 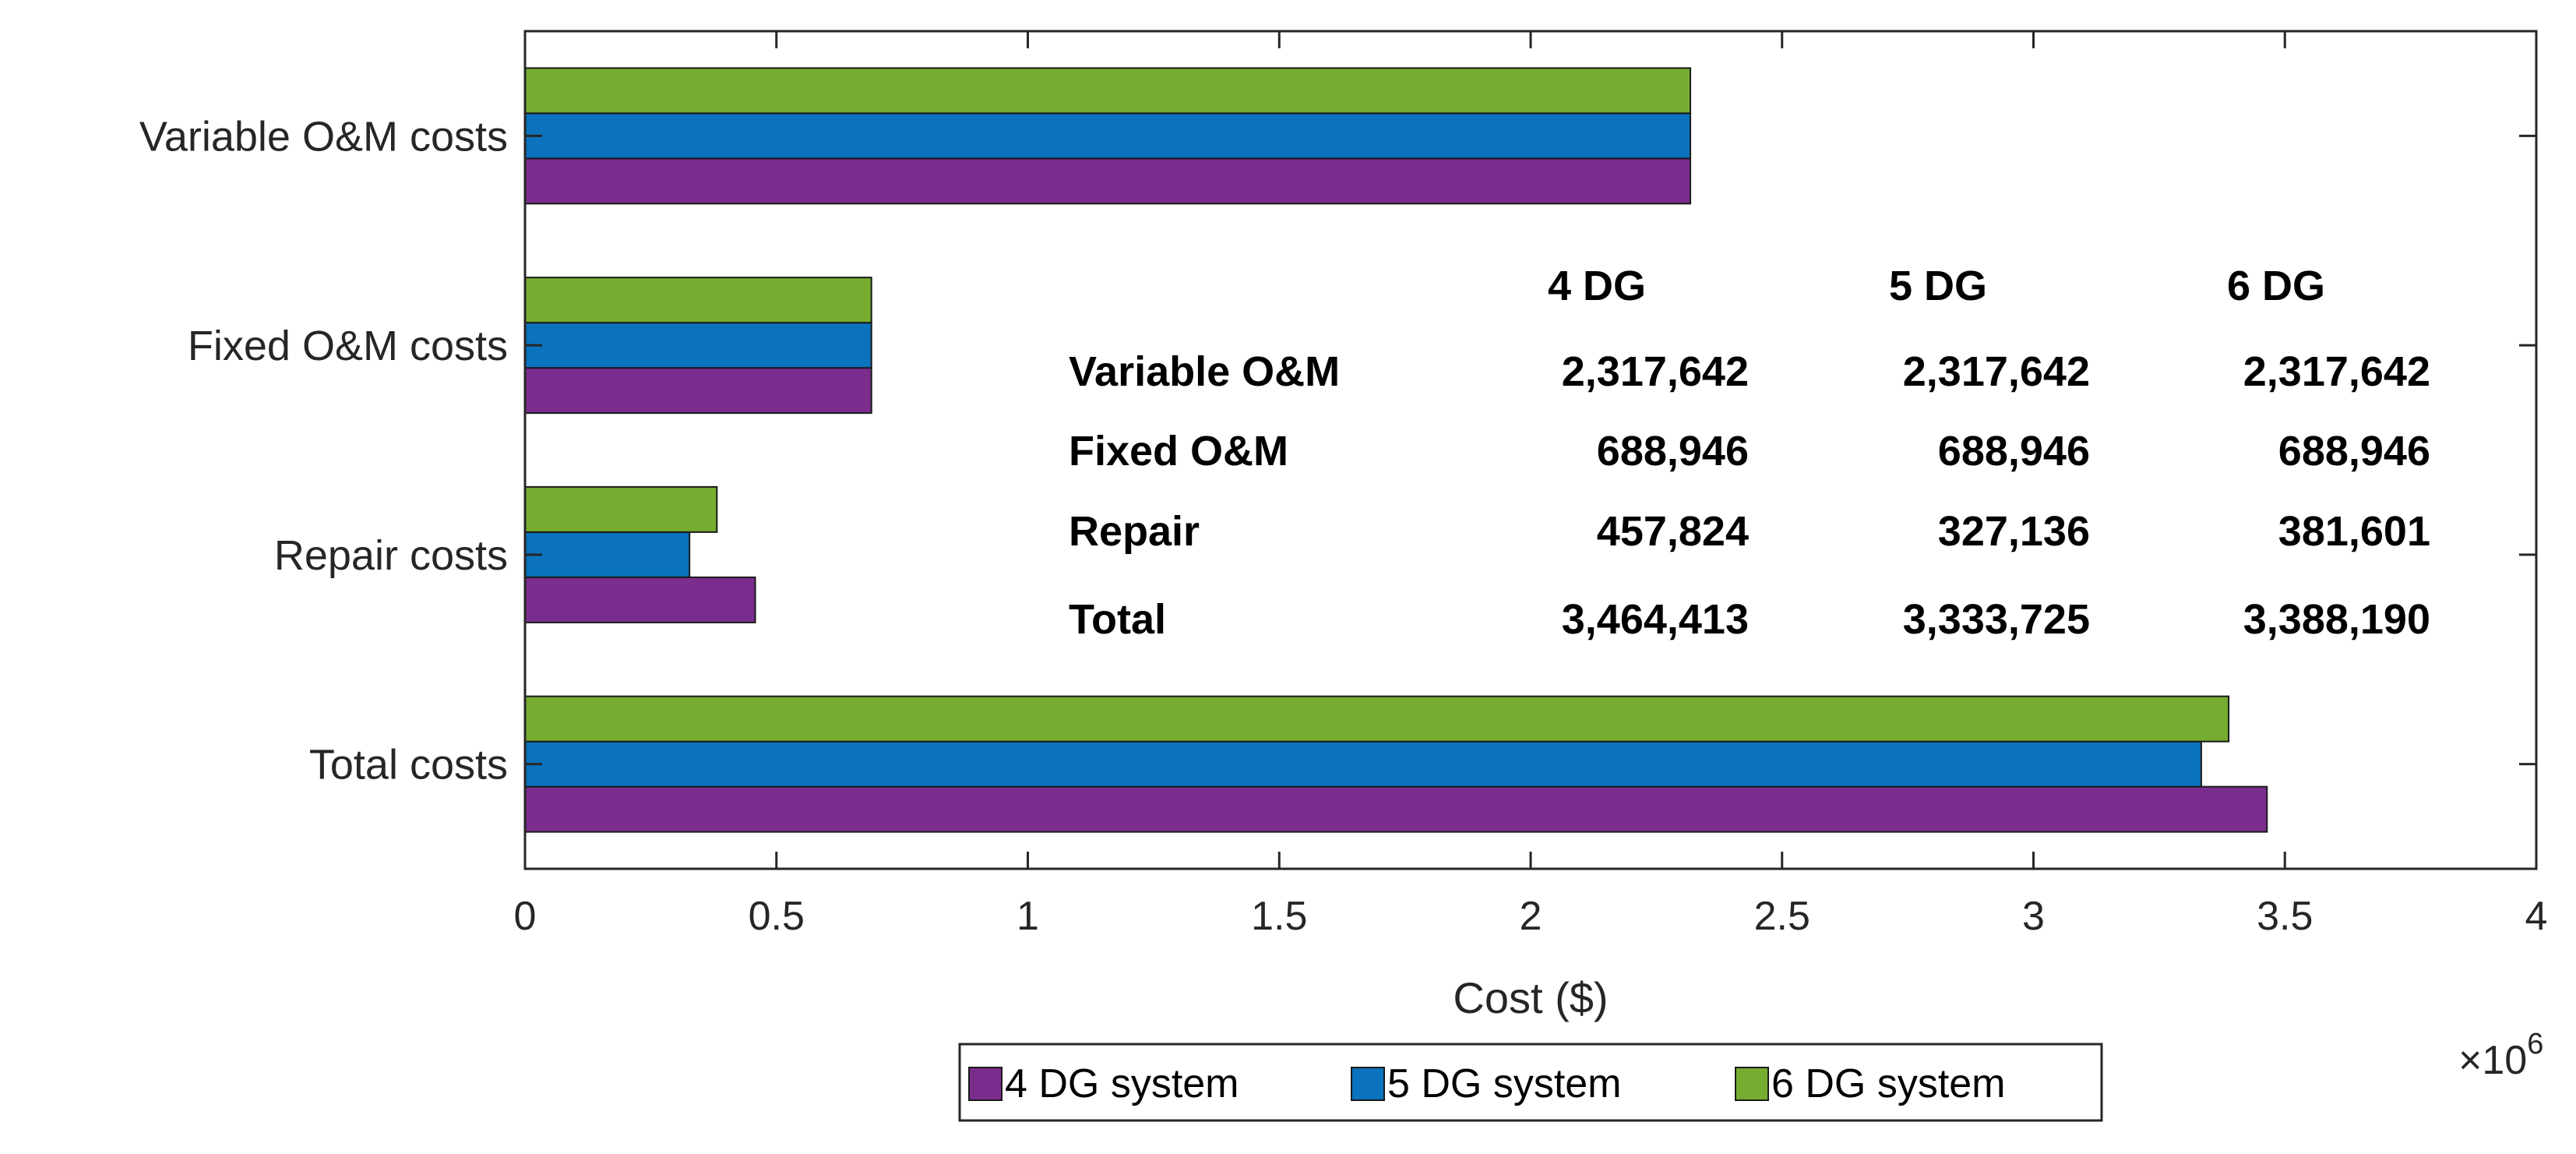 I want to click on x-axis-exponent: ×10⁶, so click(x=2500, y=1056).